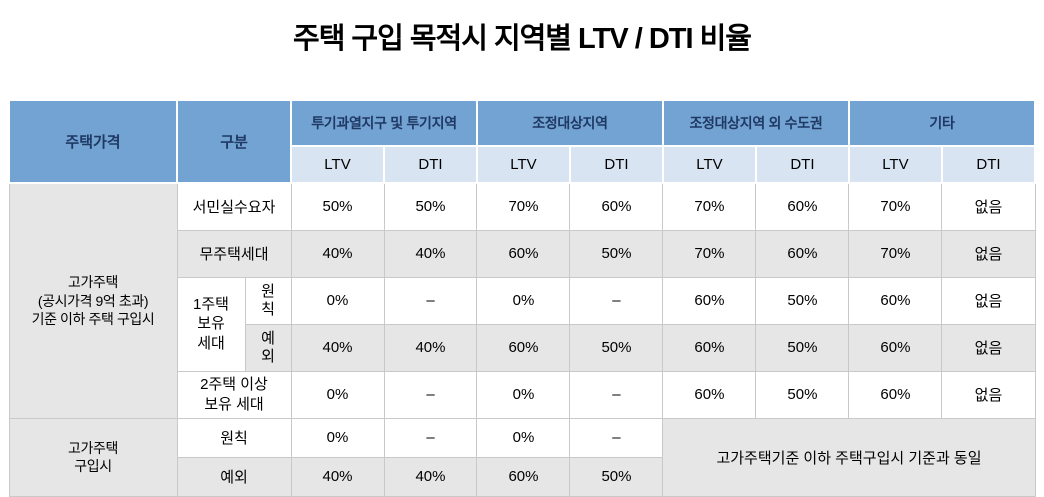 This screenshot has width=1044, height=497. I want to click on table-row-no-house: 무주택세대 40% 40% 60% 50% 70% 60% 70% 없음, so click(522, 253).